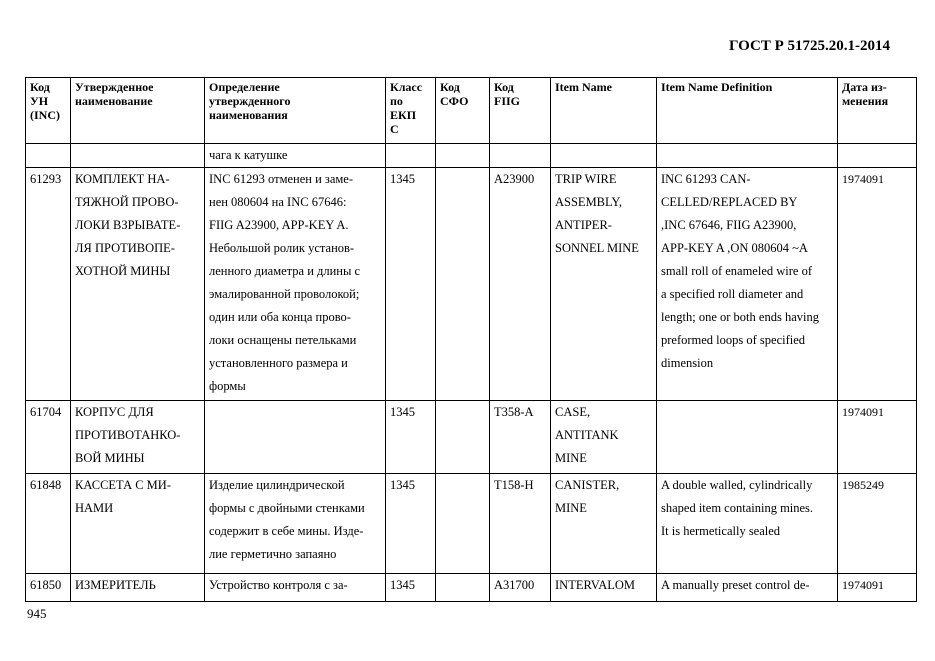 The height and width of the screenshot is (661, 935). Describe the element at coordinates (583, 87) in the screenshot. I see `column-header-line: Item Name` at that location.